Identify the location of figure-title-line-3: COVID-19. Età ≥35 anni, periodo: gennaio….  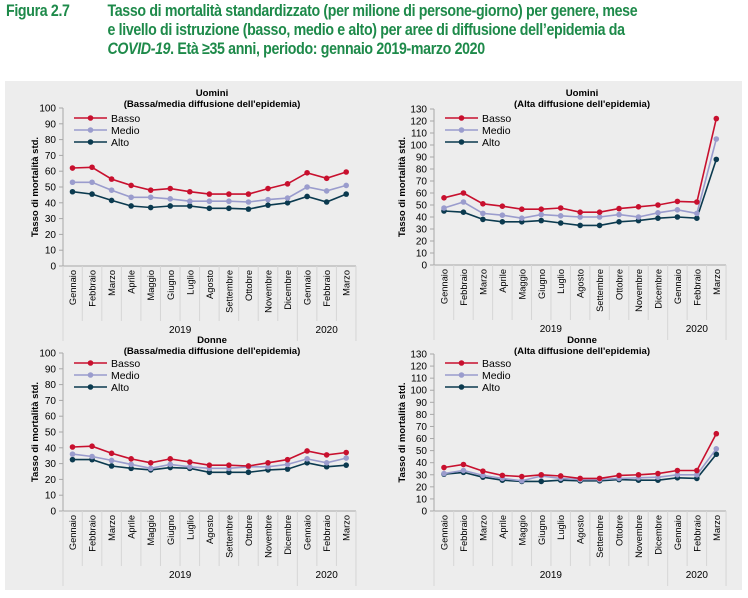
(425, 49).